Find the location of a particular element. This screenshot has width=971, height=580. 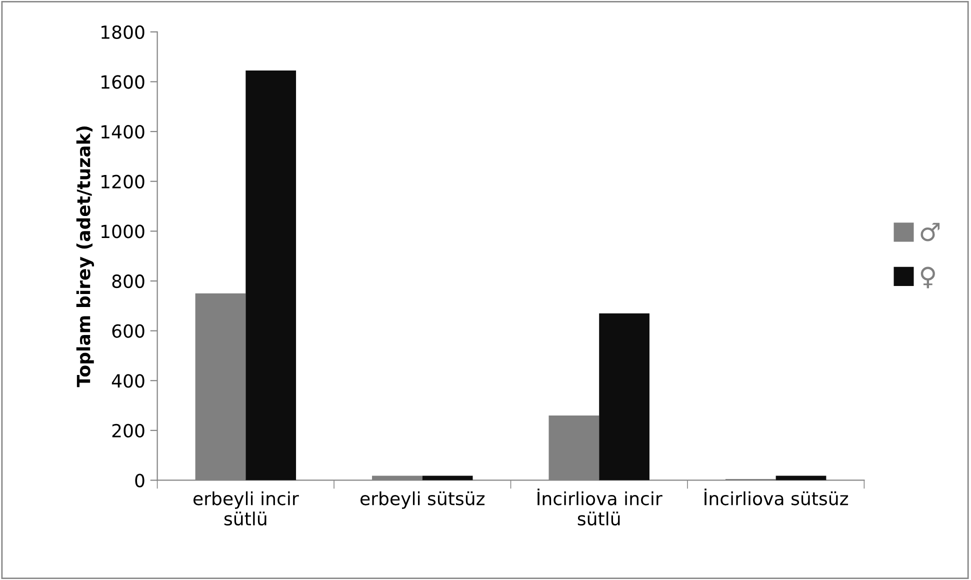

y-tick-label: 800 is located at coordinates (128, 281).